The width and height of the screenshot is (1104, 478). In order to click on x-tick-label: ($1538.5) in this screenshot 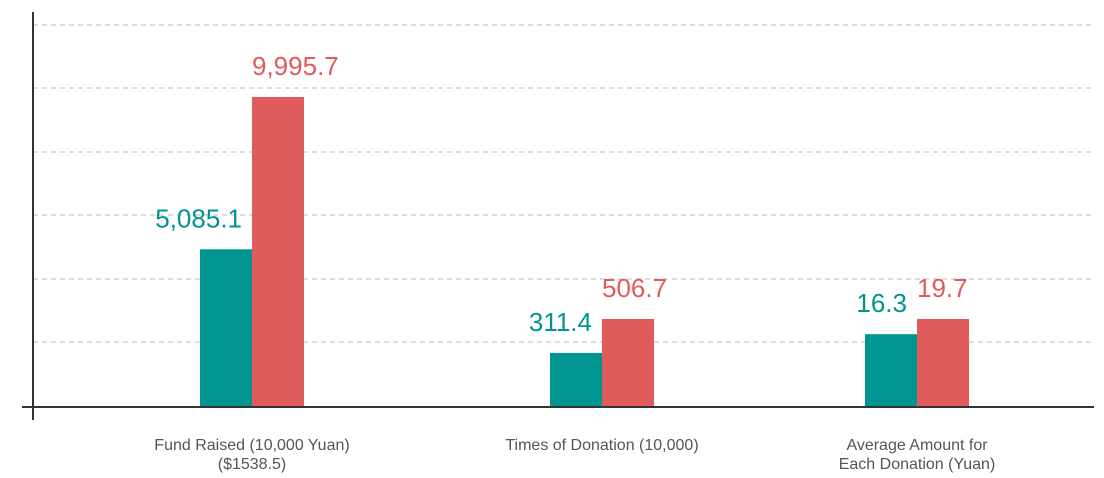, I will do `click(252, 464)`.